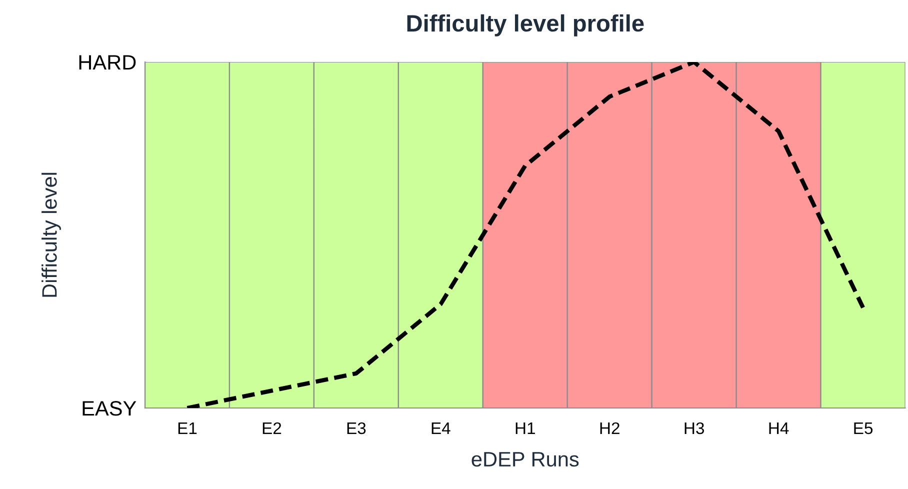 This screenshot has width=908, height=489. I want to click on x-tick-label: H4, so click(779, 428).